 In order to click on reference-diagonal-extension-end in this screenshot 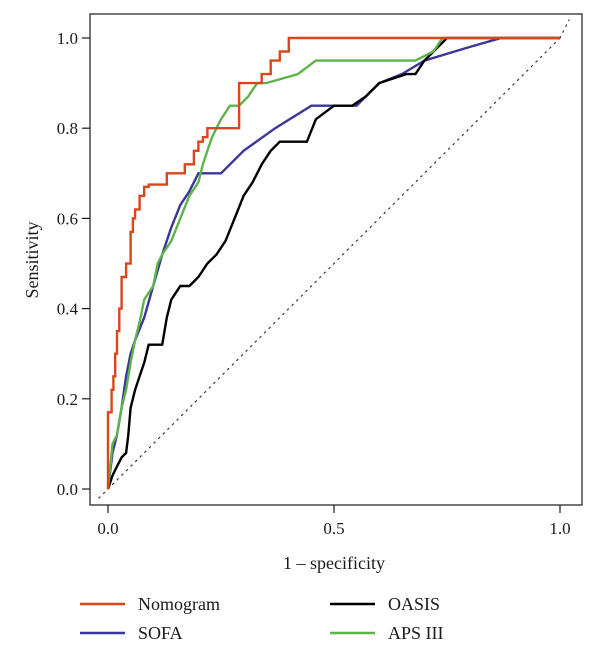, I will do `click(564, 29)`.